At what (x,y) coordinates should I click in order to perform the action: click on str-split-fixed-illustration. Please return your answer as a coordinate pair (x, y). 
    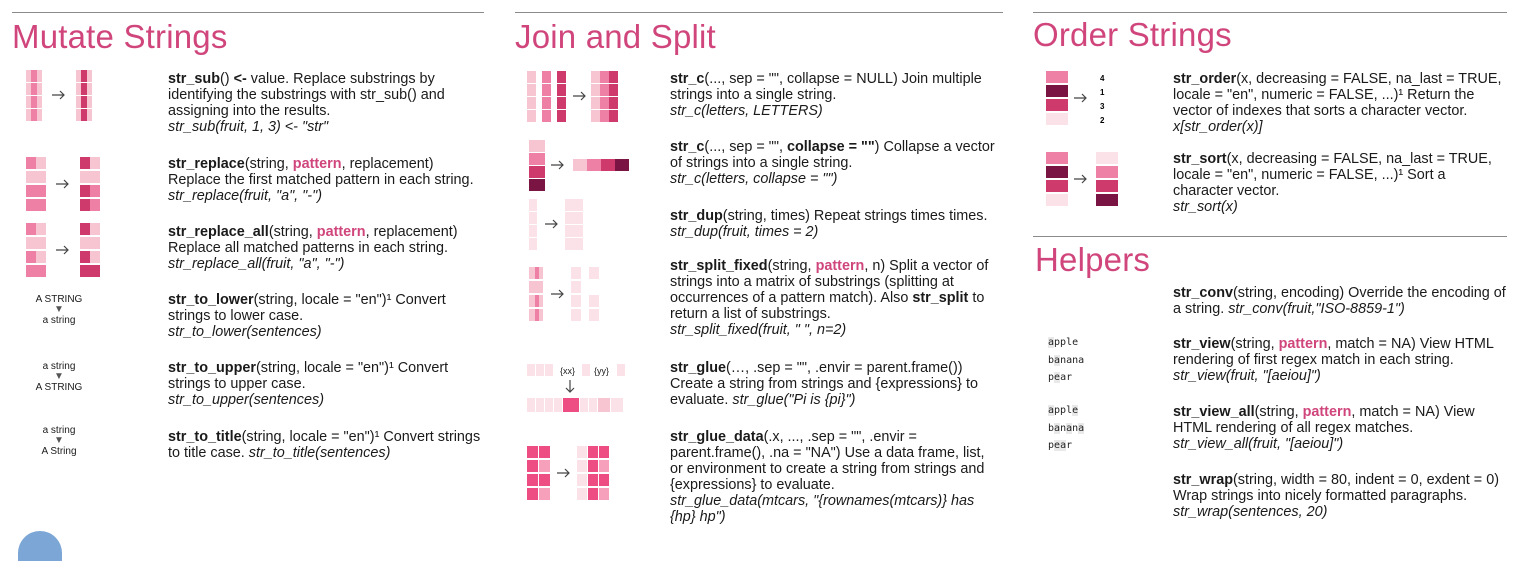
    Looking at the image, I should click on (572, 294).